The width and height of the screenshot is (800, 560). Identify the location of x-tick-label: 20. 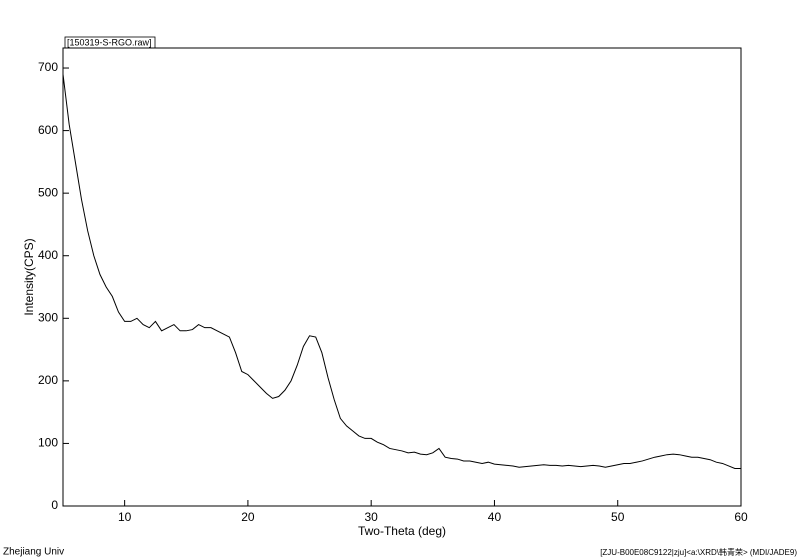
(248, 517).